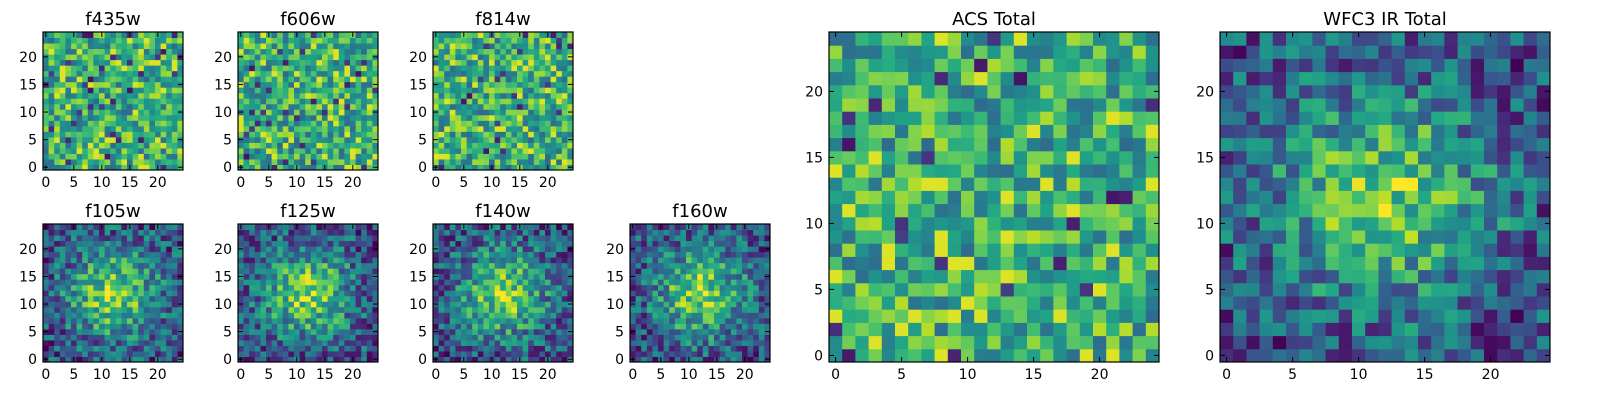 The height and width of the screenshot is (400, 1600). I want to click on axes-frame, so click(503, 293).